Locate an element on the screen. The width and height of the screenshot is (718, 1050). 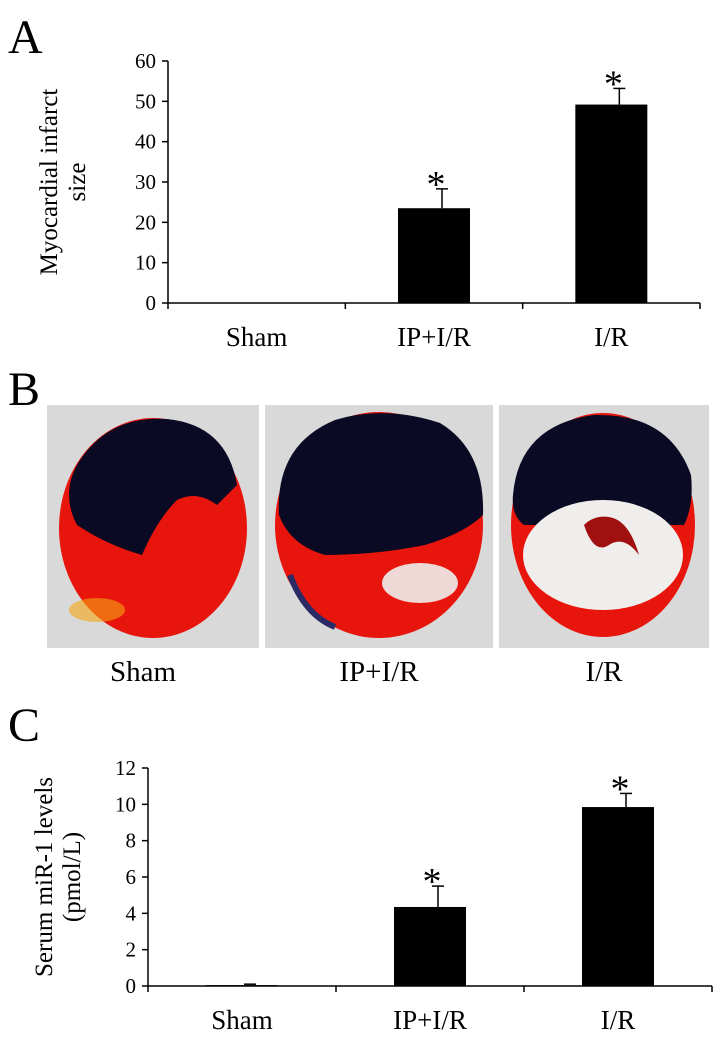
heart-photo-ip-ir is located at coordinates (379, 526).